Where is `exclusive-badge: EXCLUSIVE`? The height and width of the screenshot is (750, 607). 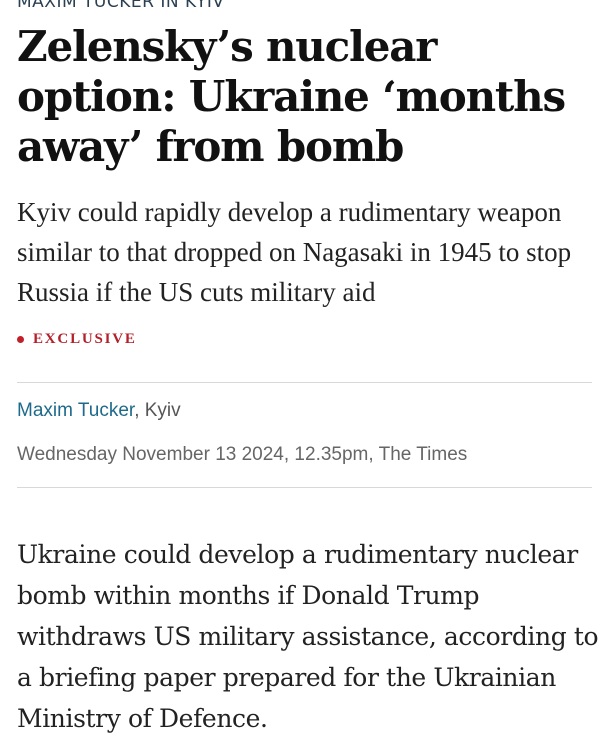
exclusive-badge: EXCLUSIVE is located at coordinates (77, 339).